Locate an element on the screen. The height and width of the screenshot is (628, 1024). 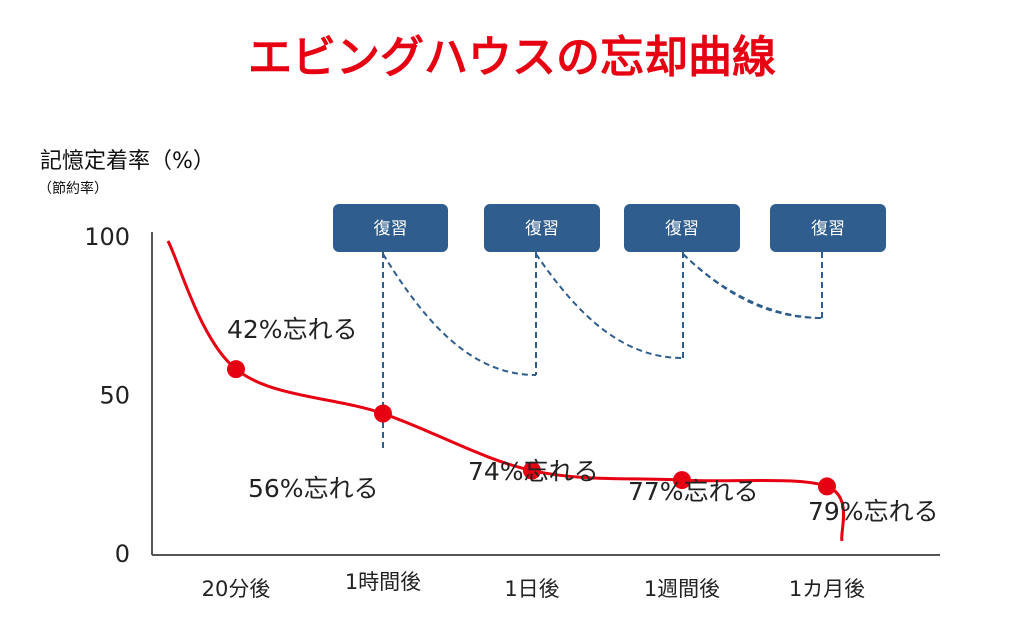
x-category-labels: 20分後 1時間後 1日後 1週間後 1カ月後 is located at coordinates (534, 585).